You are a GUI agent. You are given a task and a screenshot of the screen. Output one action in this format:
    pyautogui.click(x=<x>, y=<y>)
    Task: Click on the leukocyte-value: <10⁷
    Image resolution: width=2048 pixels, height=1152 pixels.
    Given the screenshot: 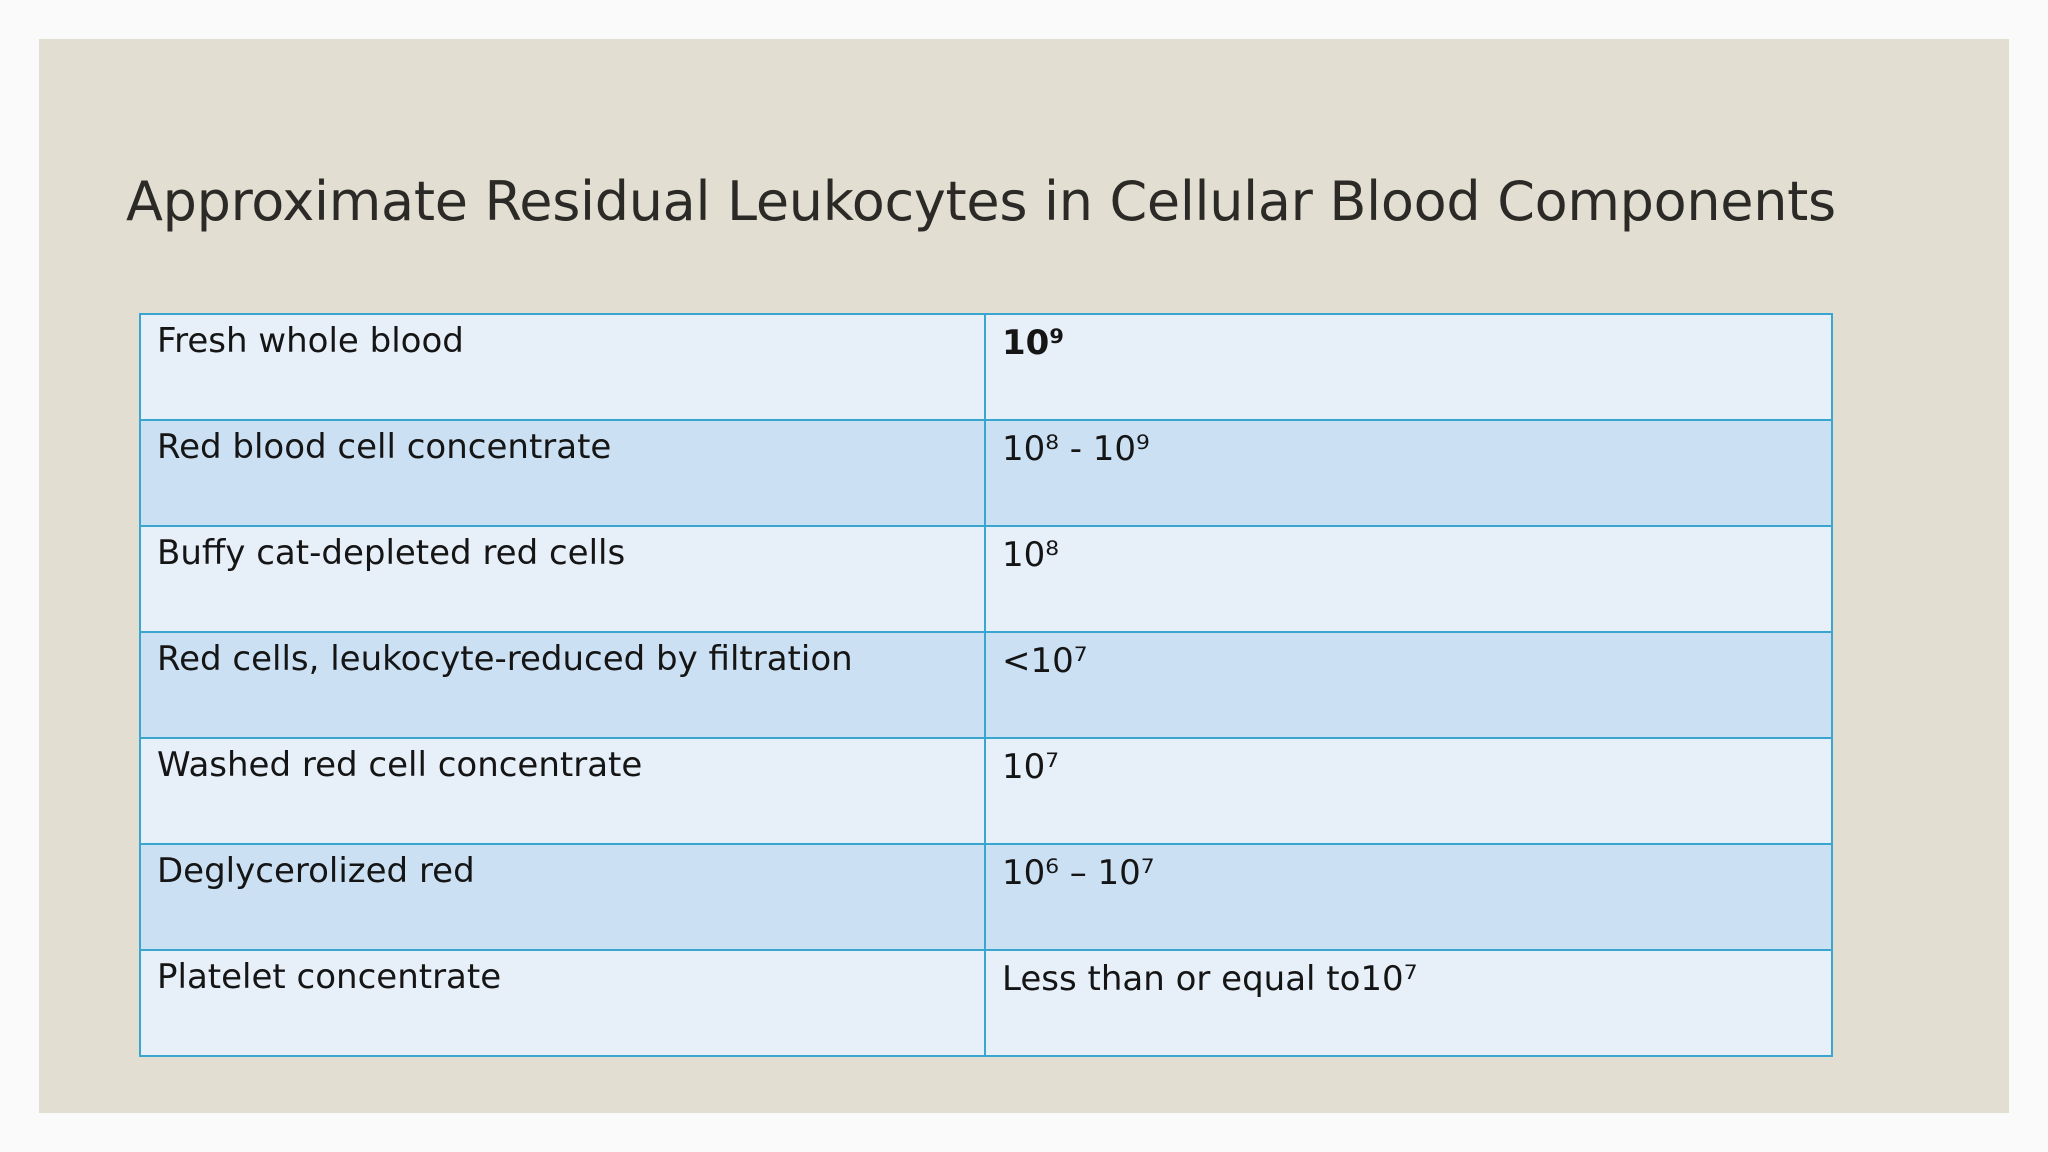 What is the action you would take?
    pyautogui.click(x=1045, y=661)
    